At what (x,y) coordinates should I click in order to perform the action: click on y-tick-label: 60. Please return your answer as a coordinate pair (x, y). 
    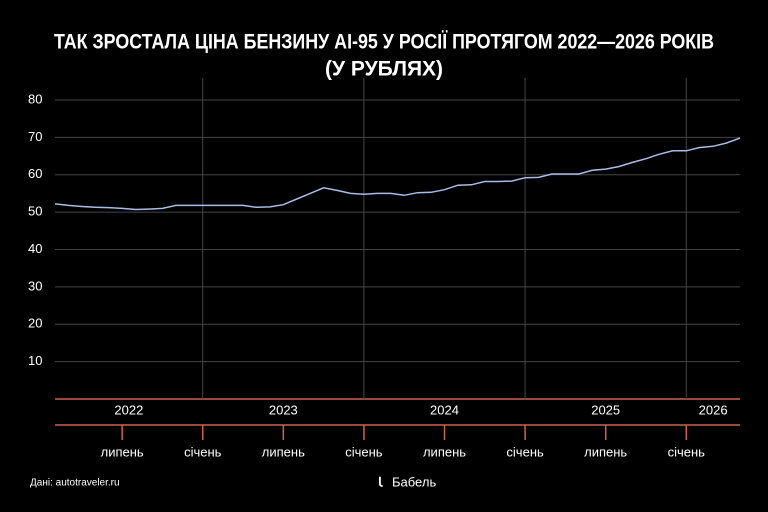
    Looking at the image, I should click on (35, 173).